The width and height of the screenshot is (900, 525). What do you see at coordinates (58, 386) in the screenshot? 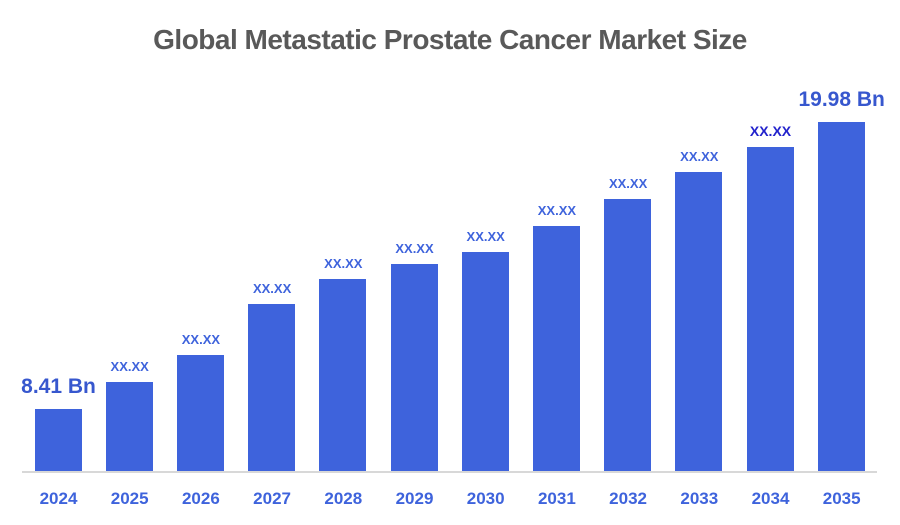
I see `bar-value-label: 8.41 Bn` at bounding box center [58, 386].